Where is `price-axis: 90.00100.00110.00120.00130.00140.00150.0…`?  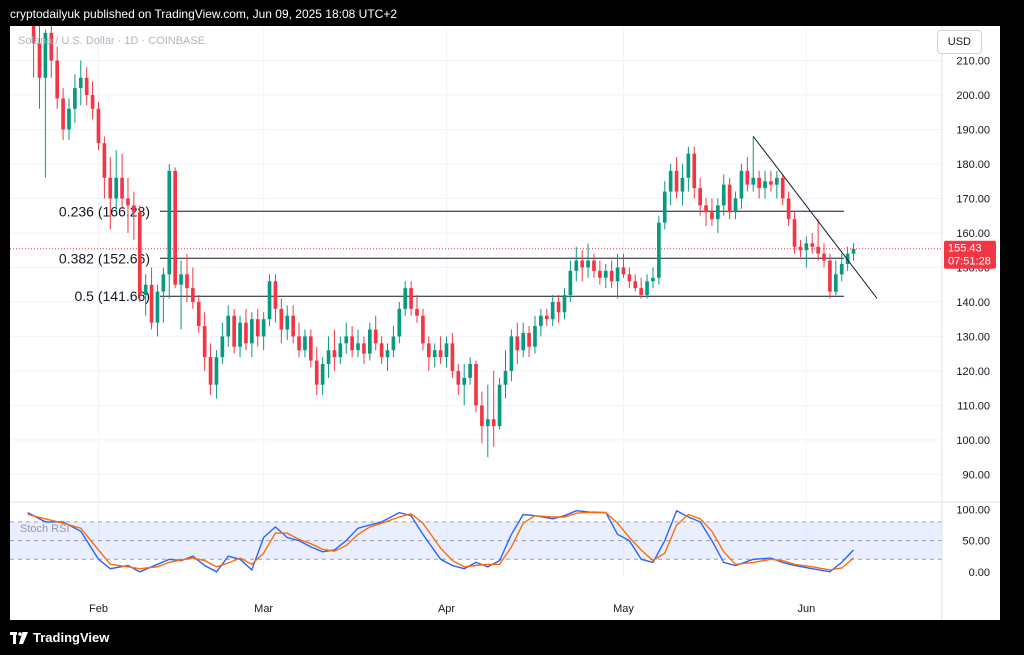 price-axis: 90.00100.00110.00120.00130.00140.00150.0… is located at coordinates (973, 268).